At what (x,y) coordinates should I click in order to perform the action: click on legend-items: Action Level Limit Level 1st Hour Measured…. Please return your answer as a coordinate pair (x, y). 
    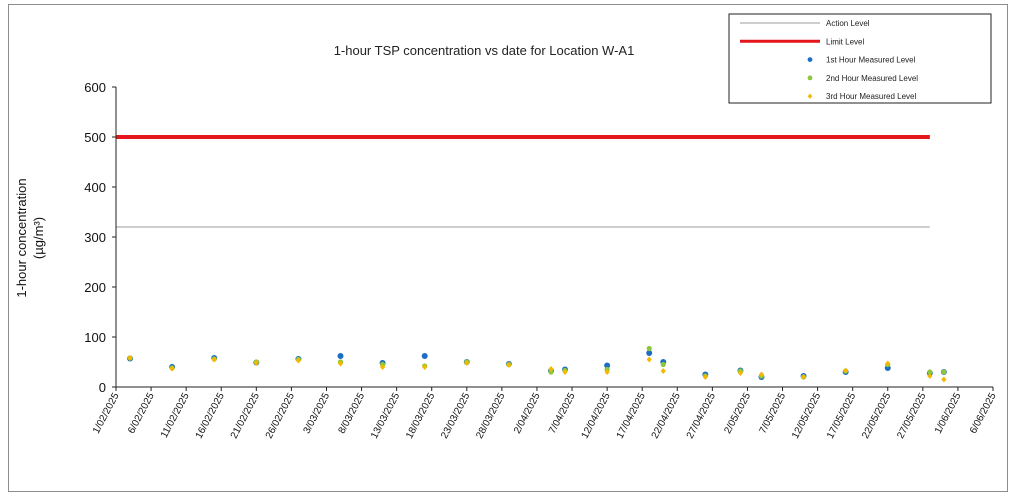
    Looking at the image, I should click on (829, 60).